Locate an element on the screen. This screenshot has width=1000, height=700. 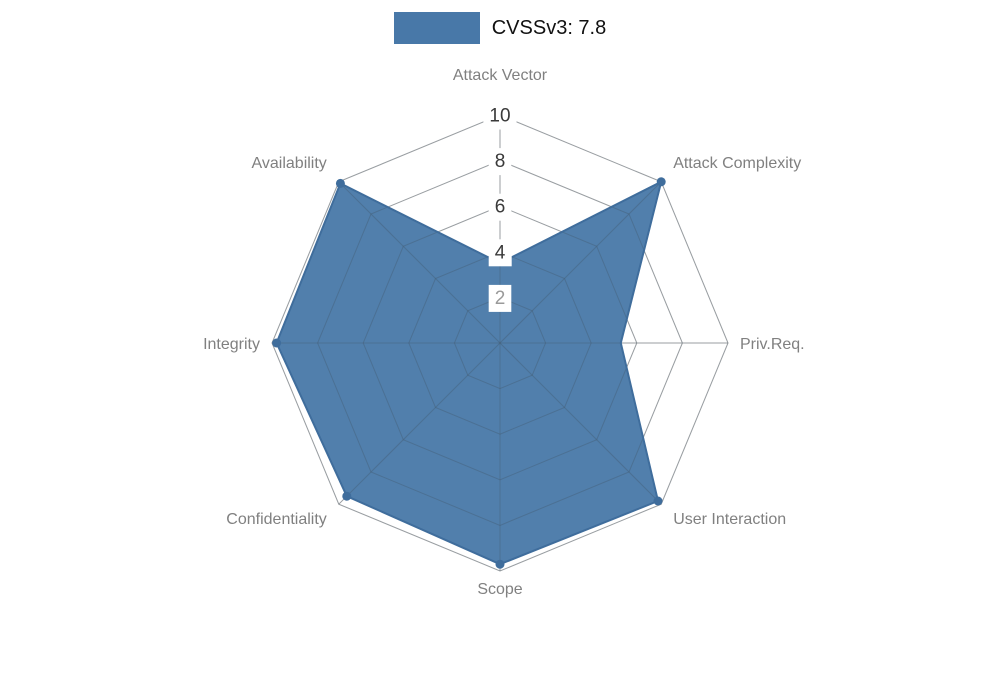
axis-label-user-interaction: User Interaction is located at coordinates (729, 519).